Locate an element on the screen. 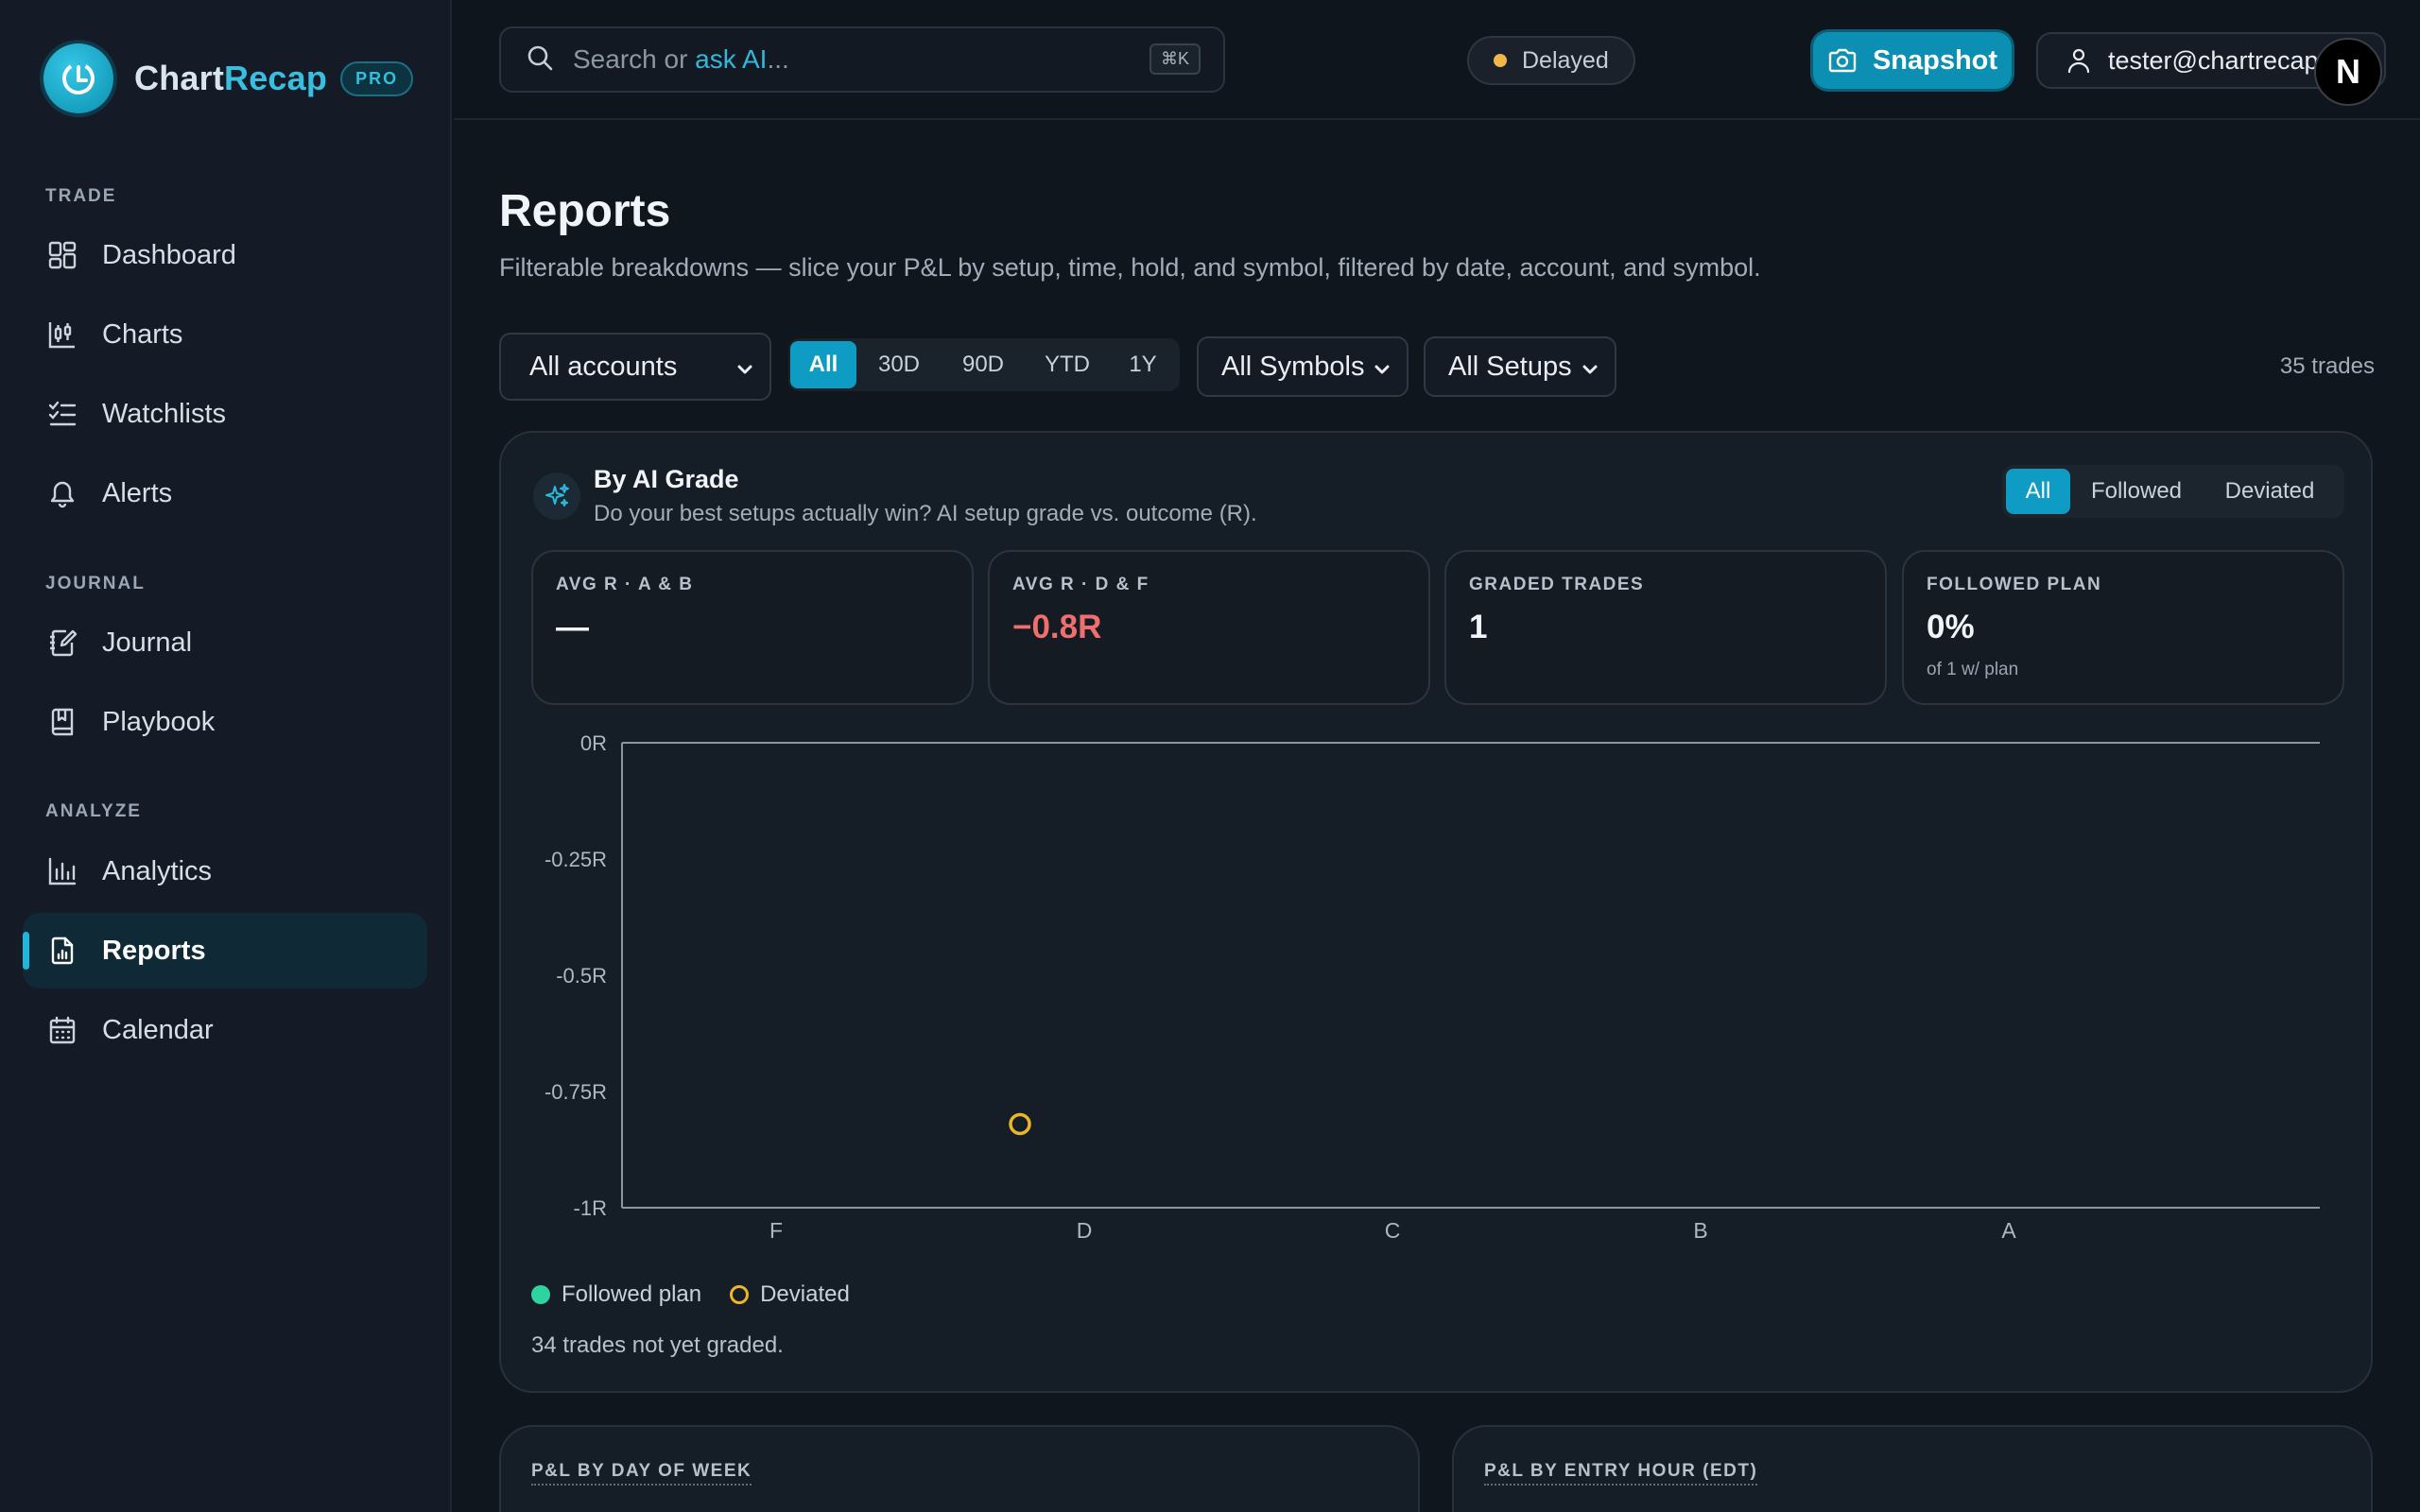  dashboard-icon is located at coordinates (62, 255).